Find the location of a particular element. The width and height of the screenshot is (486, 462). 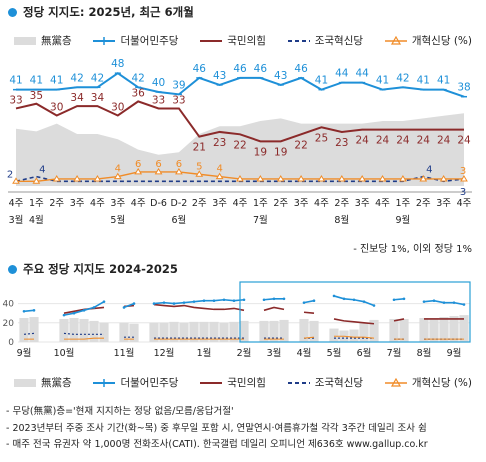

ppp-data-label: 35 is located at coordinates (36, 96).